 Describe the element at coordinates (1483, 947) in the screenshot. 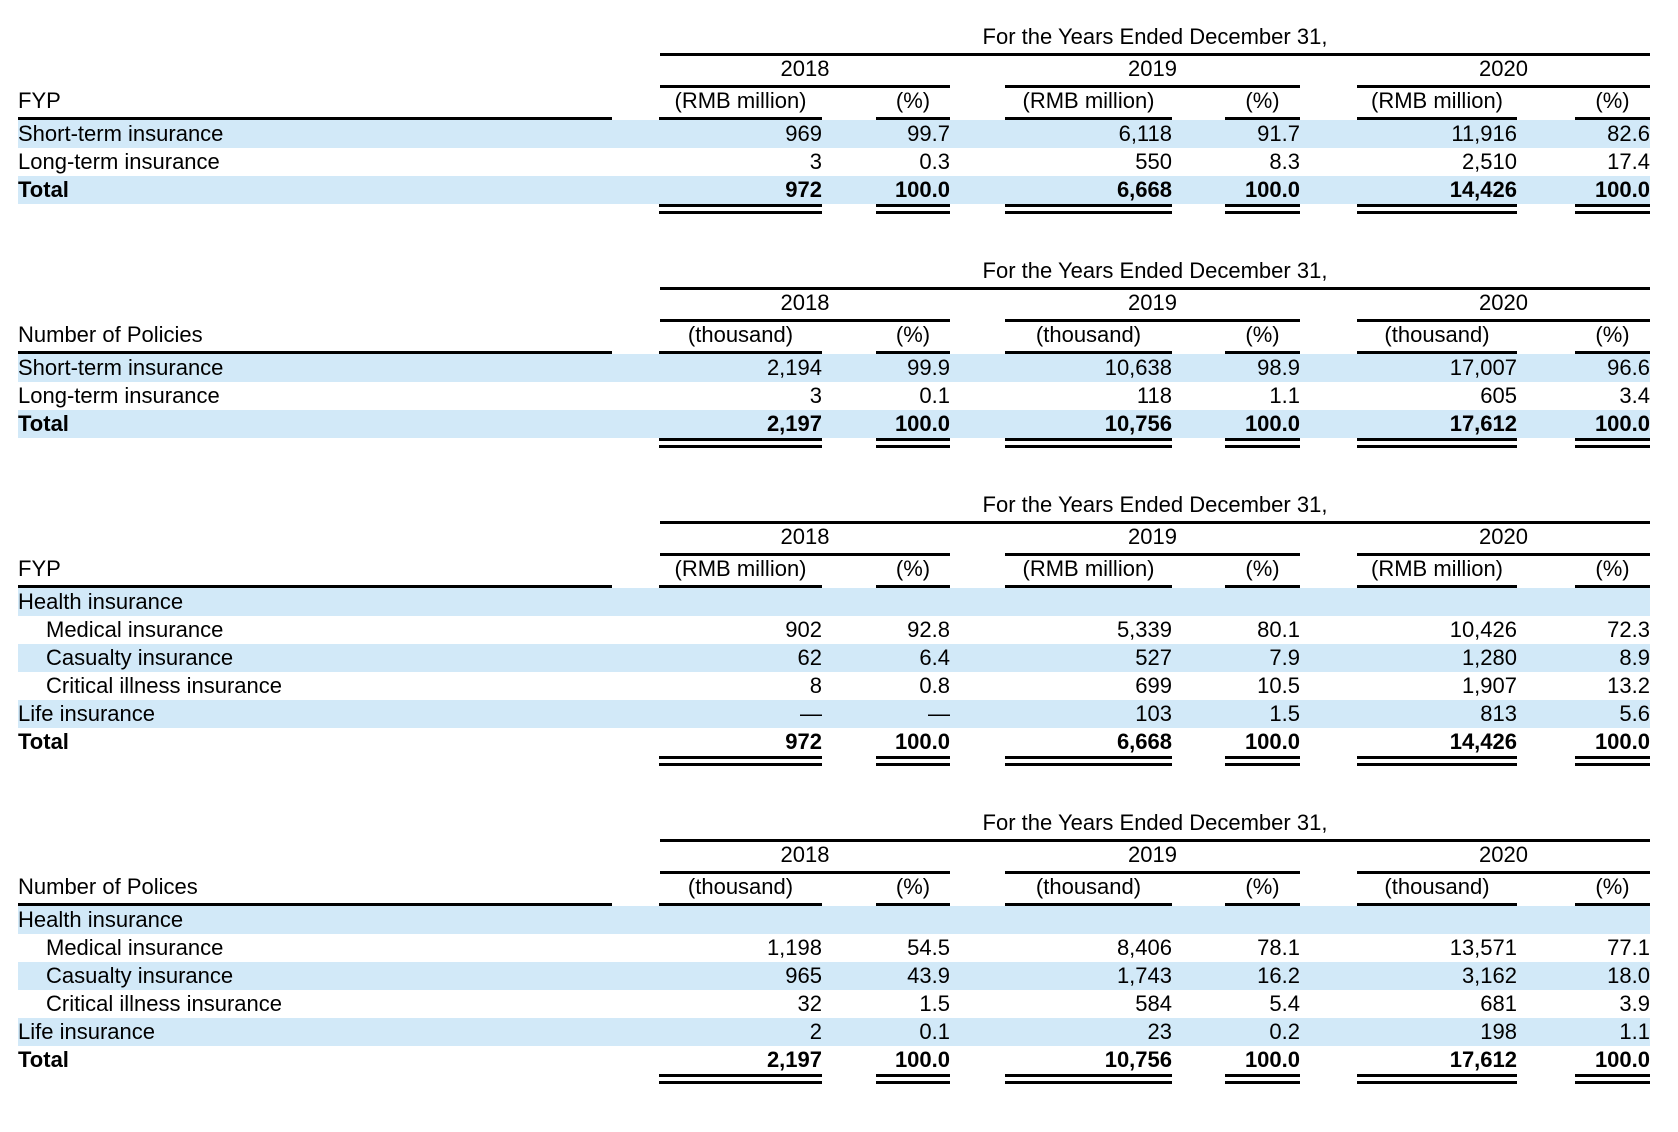

I see `value: 13,571` at that location.